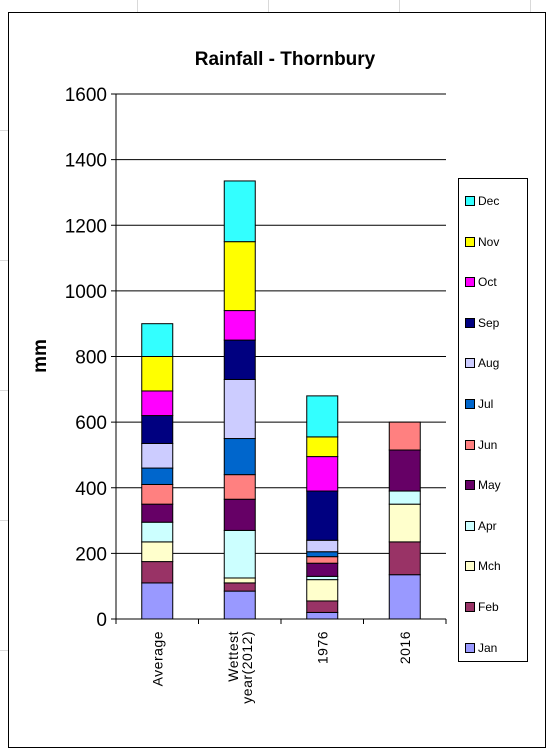  I want to click on legend-item-jul: Jul, so click(479, 404).